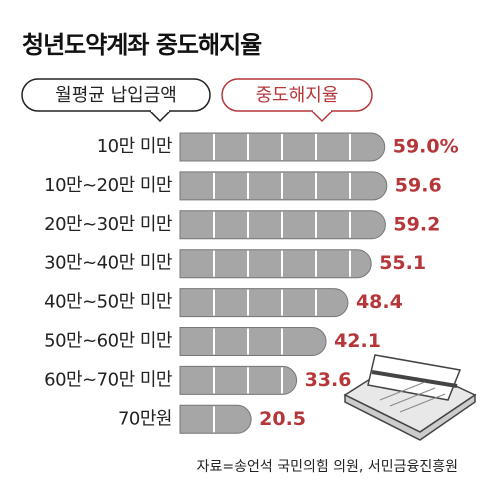 The height and width of the screenshot is (499, 480). What do you see at coordinates (142, 45) in the screenshot?
I see `chart-title: 청년도약계좌 중도해지율` at bounding box center [142, 45].